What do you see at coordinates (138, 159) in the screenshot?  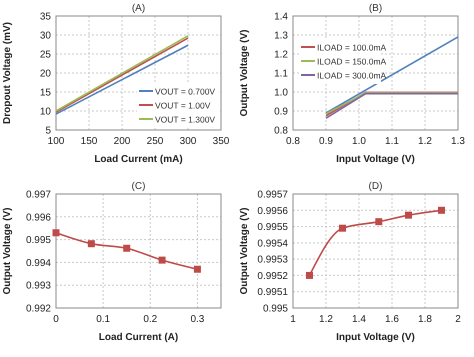 I see `x-axis-title: Load Current (mA)` at bounding box center [138, 159].